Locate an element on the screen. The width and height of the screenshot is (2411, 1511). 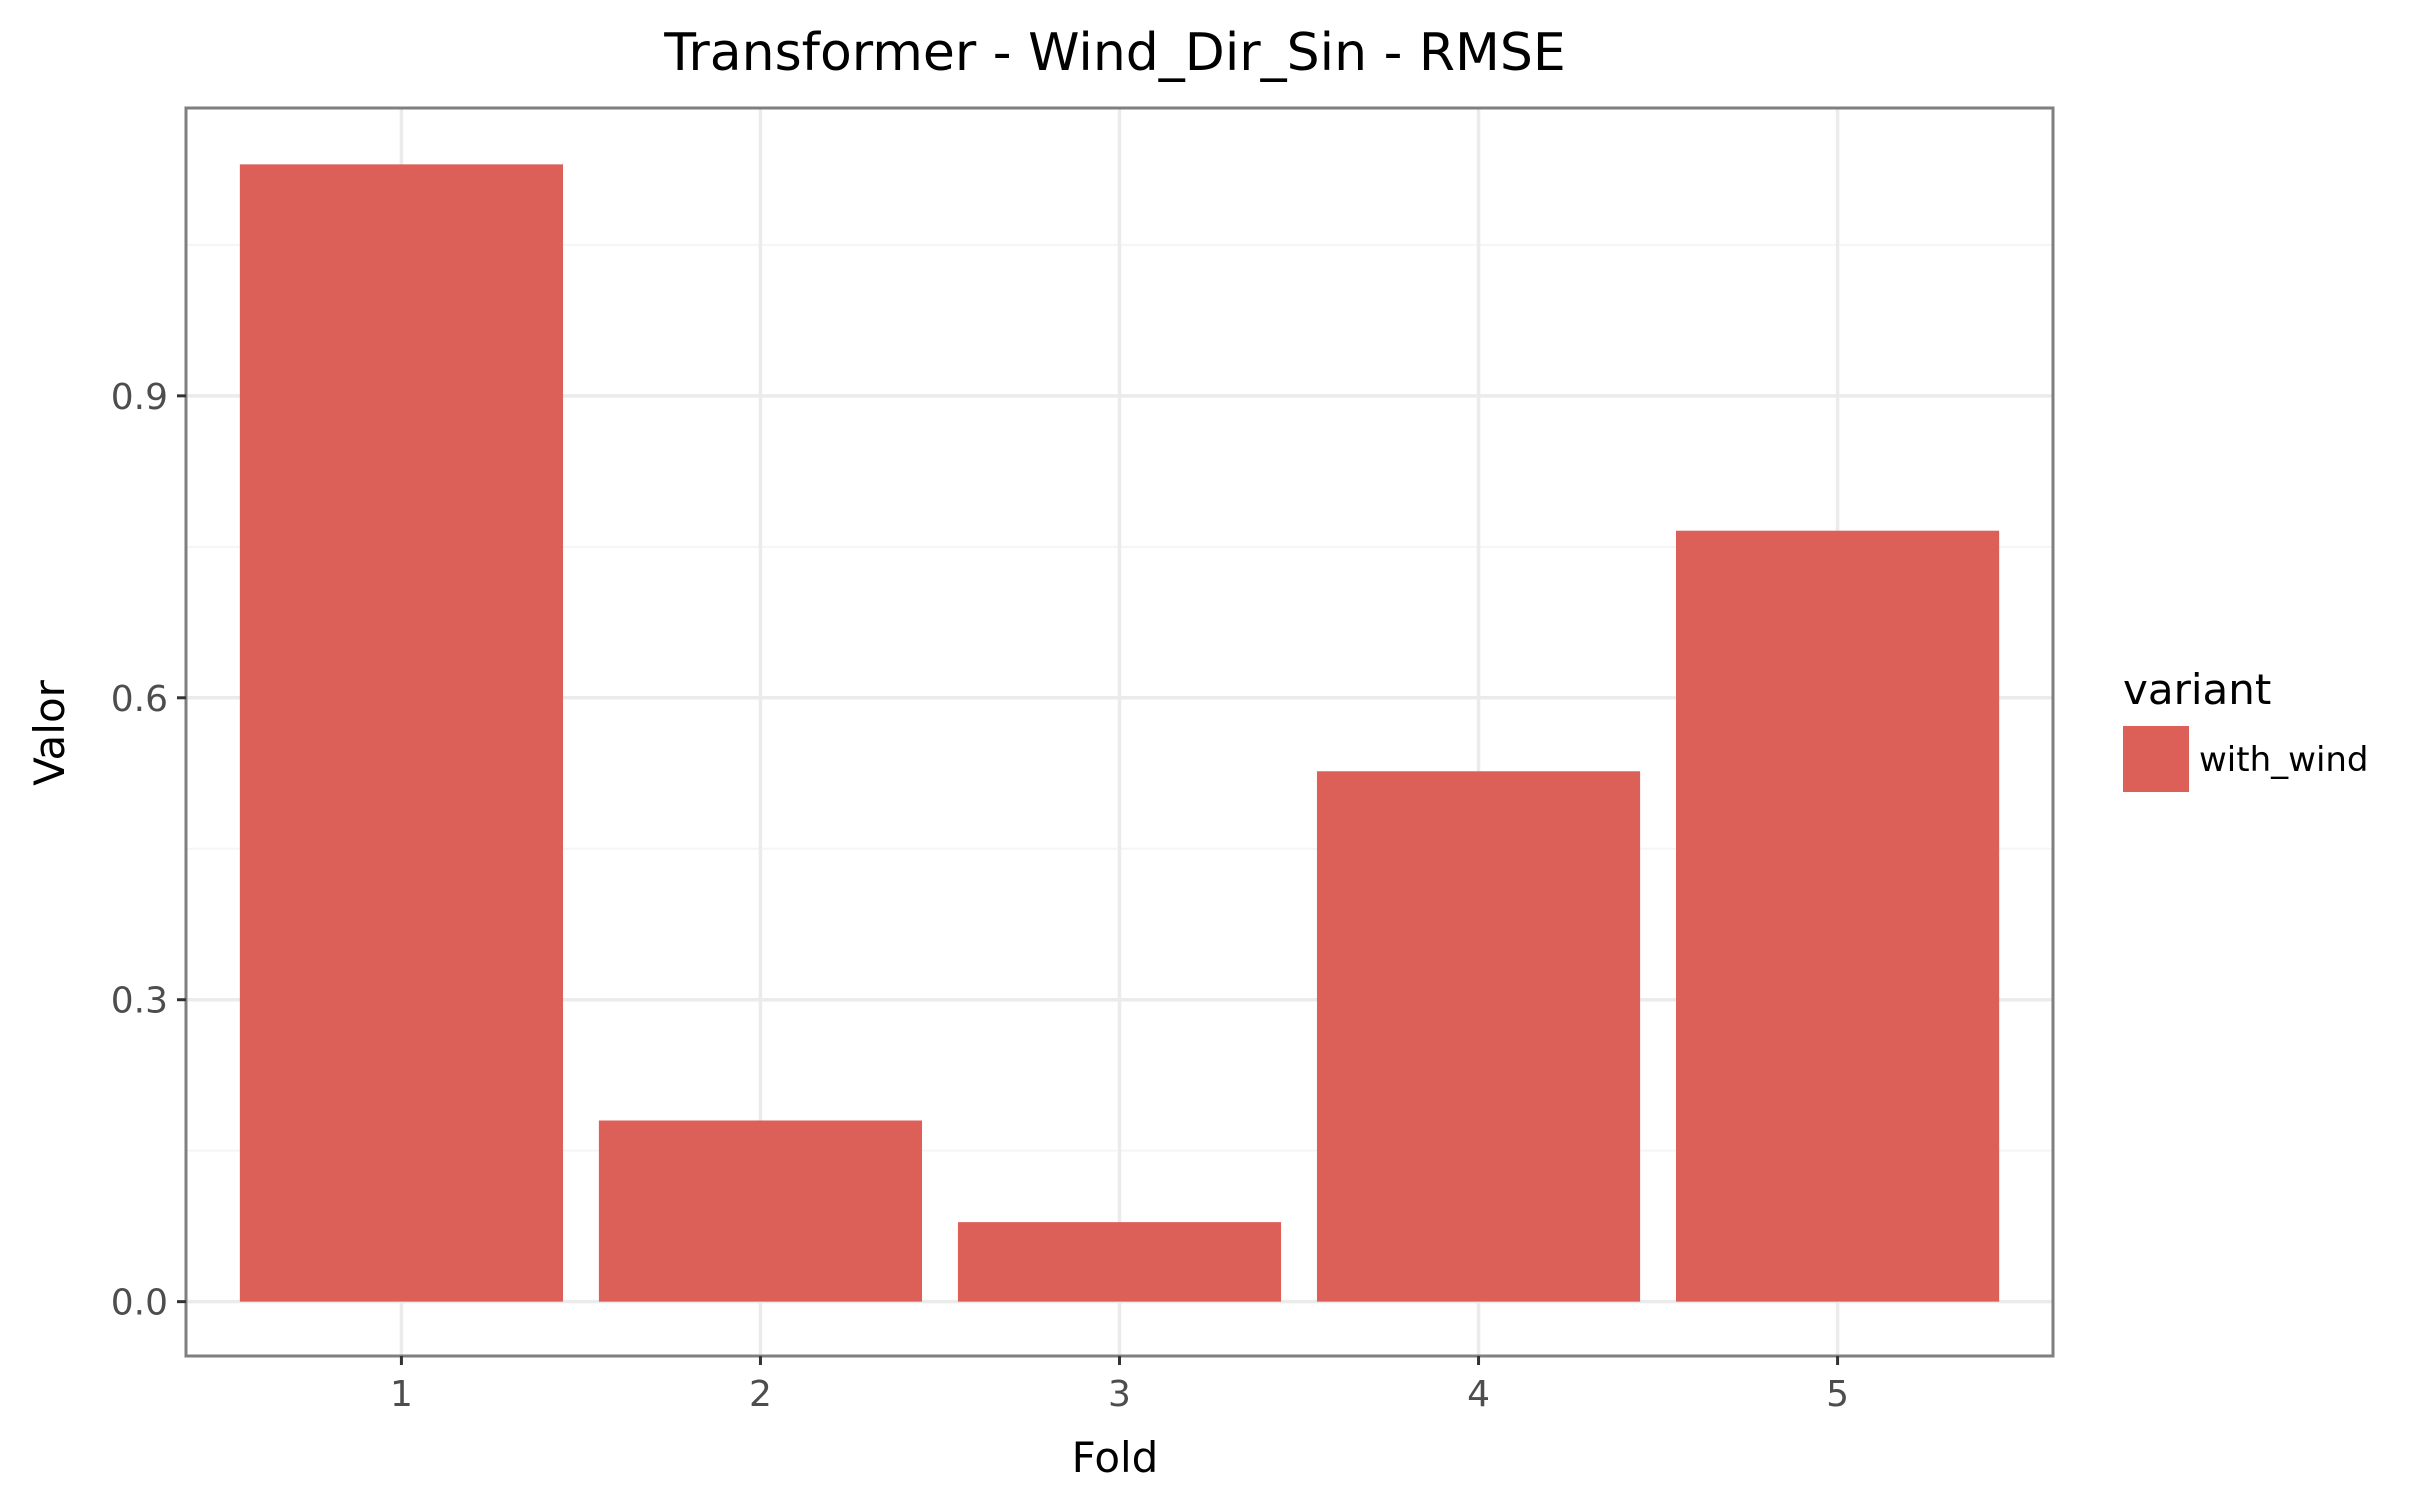
x-tick-label: 2 is located at coordinates (760, 1394).